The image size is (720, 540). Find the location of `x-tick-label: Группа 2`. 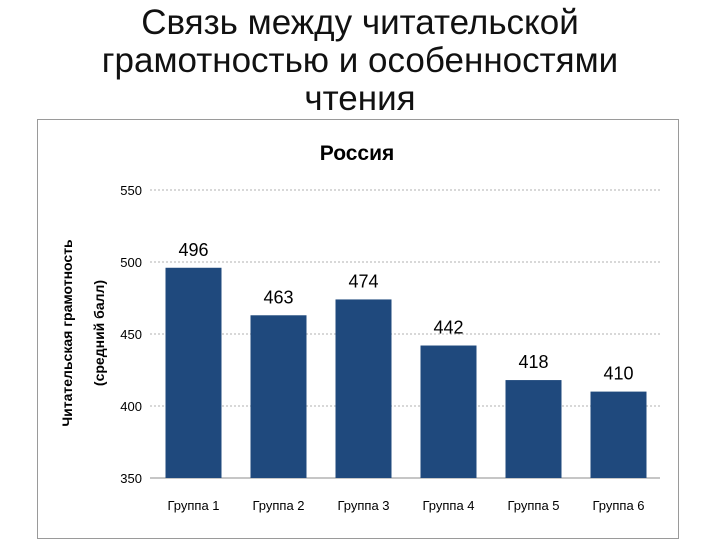

x-tick-label: Группа 2 is located at coordinates (278, 505).